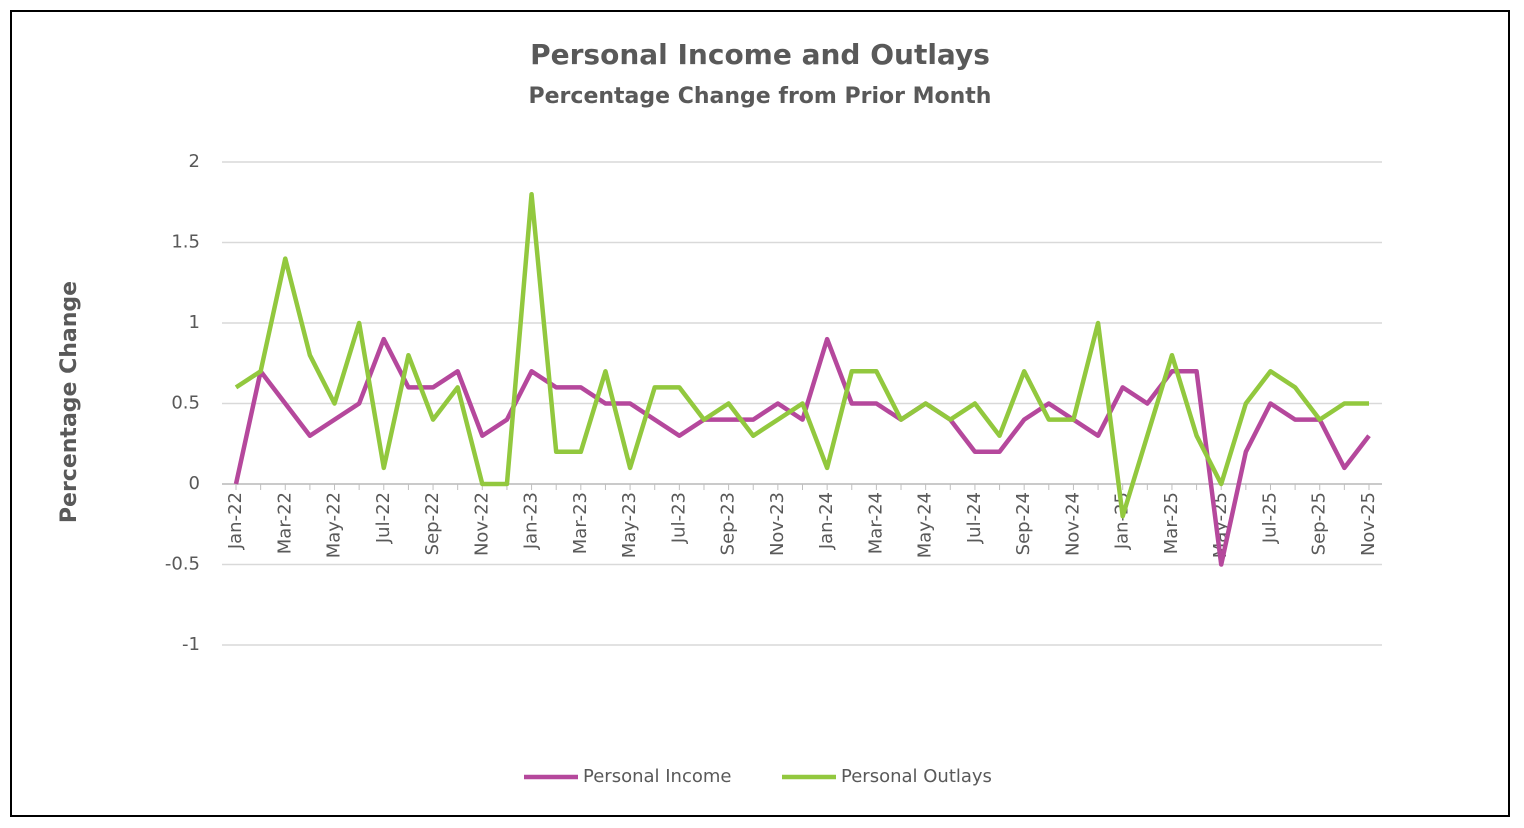 This screenshot has height=828, width=1524. I want to click on x-tick-label: Jul-24, so click(974, 518).